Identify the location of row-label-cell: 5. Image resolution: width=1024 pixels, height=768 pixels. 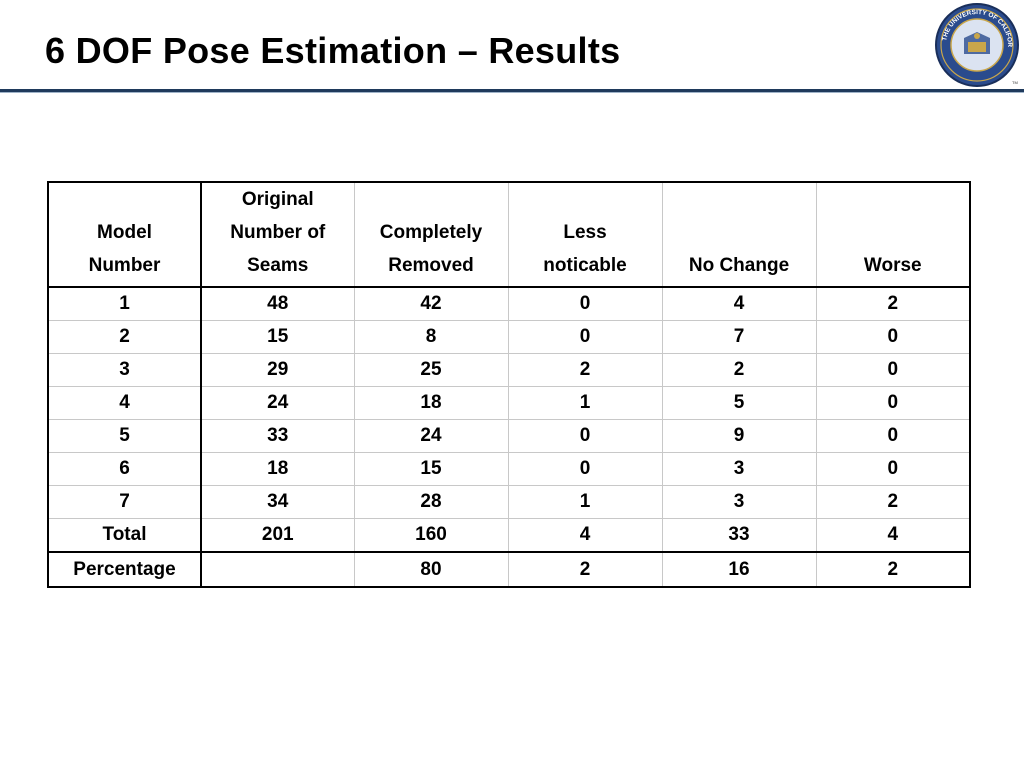
(124, 436).